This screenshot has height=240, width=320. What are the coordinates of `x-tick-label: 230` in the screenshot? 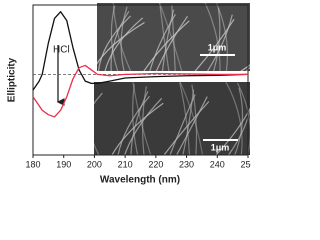 It's located at (186, 164).